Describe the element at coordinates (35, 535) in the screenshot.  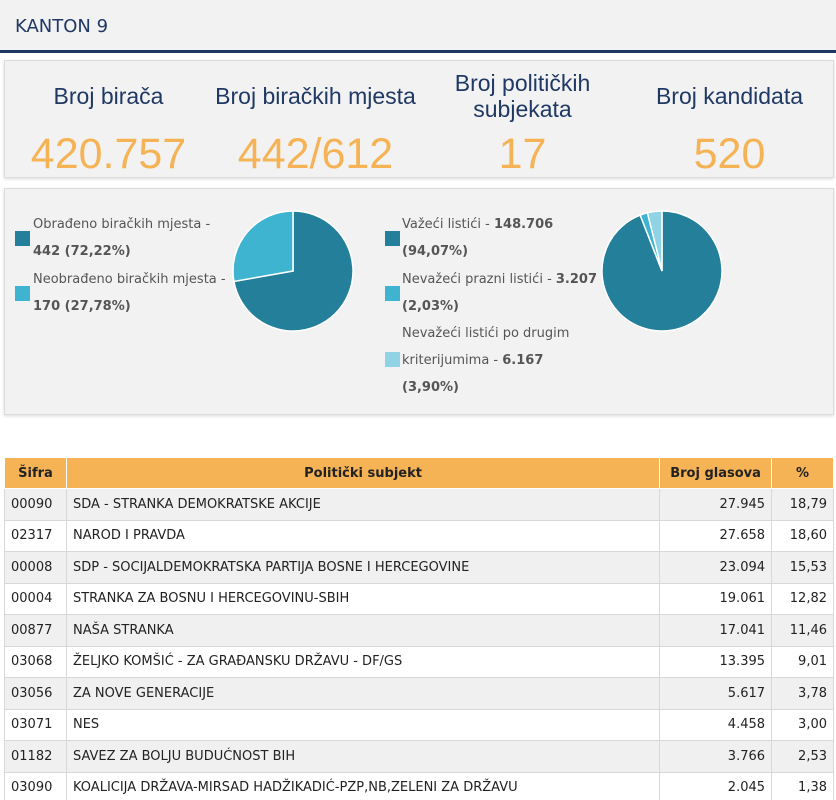
I see `cell-code: 02317` at that location.